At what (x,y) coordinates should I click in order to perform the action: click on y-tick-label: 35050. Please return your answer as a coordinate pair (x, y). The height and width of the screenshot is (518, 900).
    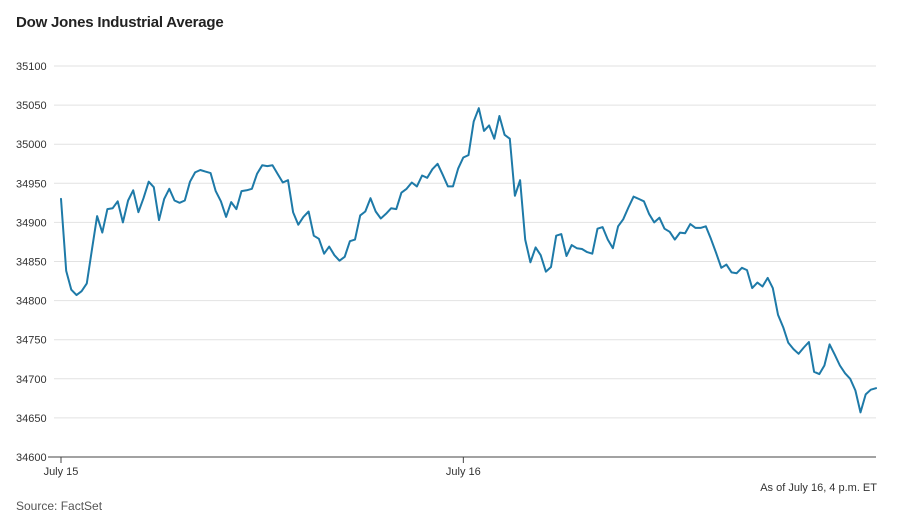
    Looking at the image, I should click on (31, 106).